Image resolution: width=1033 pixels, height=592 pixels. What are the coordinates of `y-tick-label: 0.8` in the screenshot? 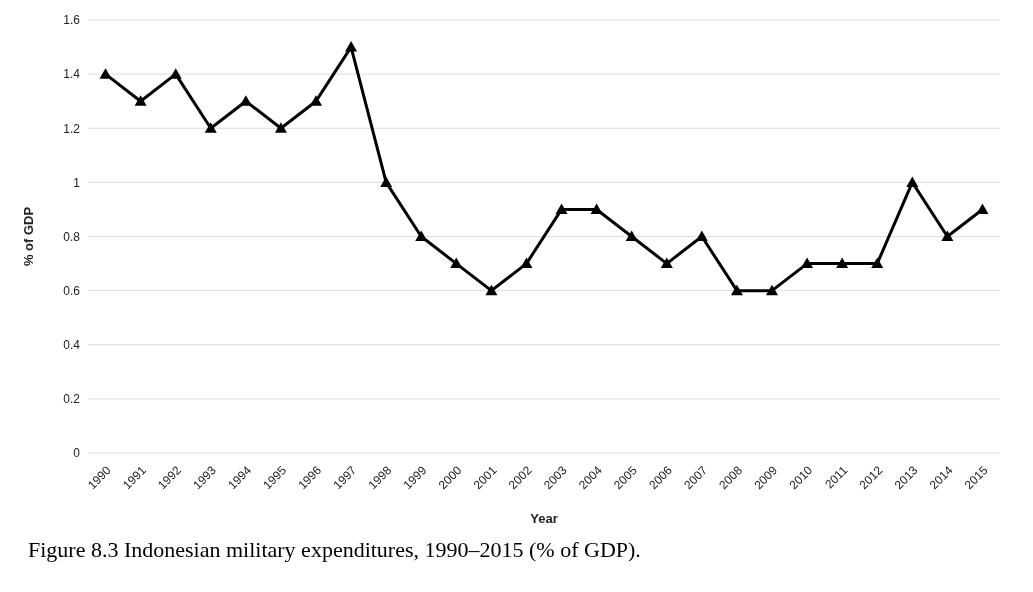 It's located at (72, 236).